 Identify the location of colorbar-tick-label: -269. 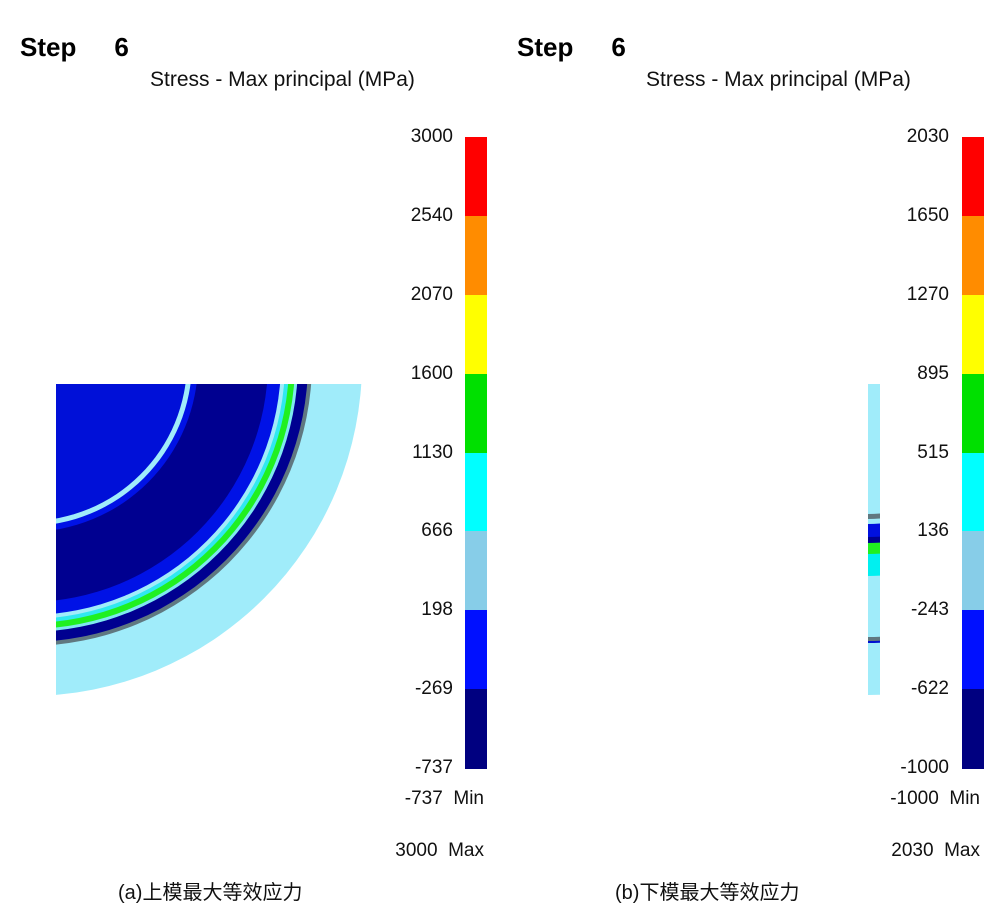
(433, 689).